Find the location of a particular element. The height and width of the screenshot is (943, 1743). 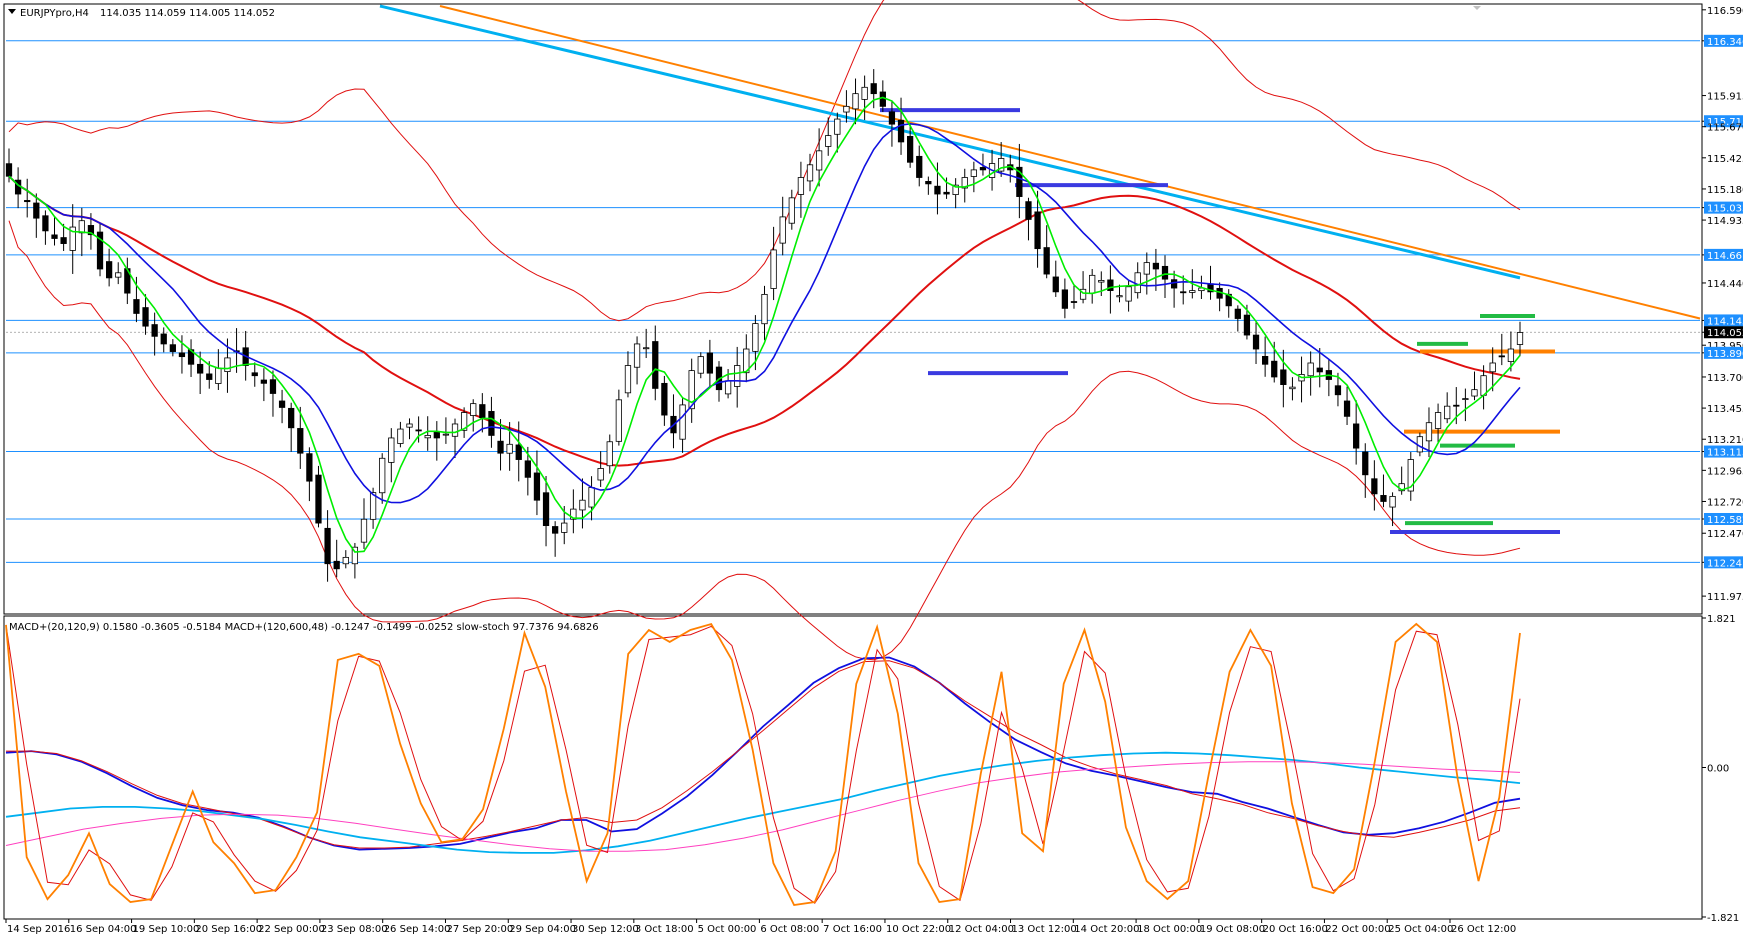

price-tick-label: 113.950 is located at coordinates (1725, 346).